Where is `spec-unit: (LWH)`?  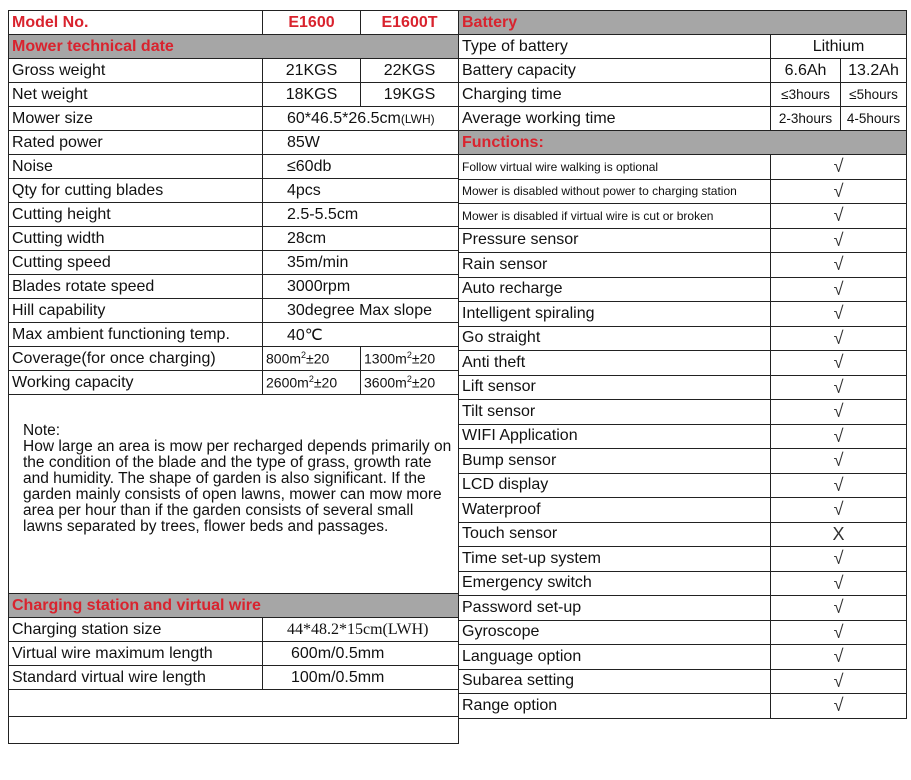 spec-unit: (LWH) is located at coordinates (417, 118).